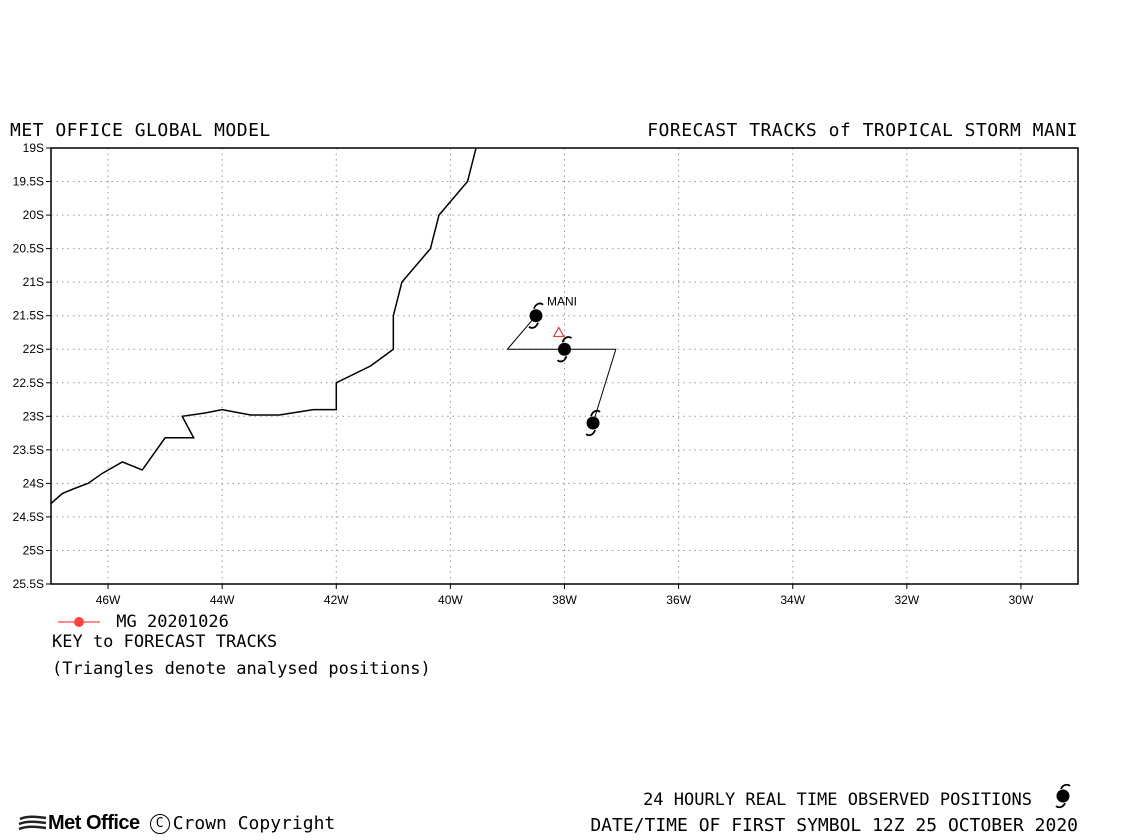 Image resolution: width=1130 pixels, height=840 pixels. What do you see at coordinates (28, 182) in the screenshot?
I see `lat-tick-label: 19.5S` at bounding box center [28, 182].